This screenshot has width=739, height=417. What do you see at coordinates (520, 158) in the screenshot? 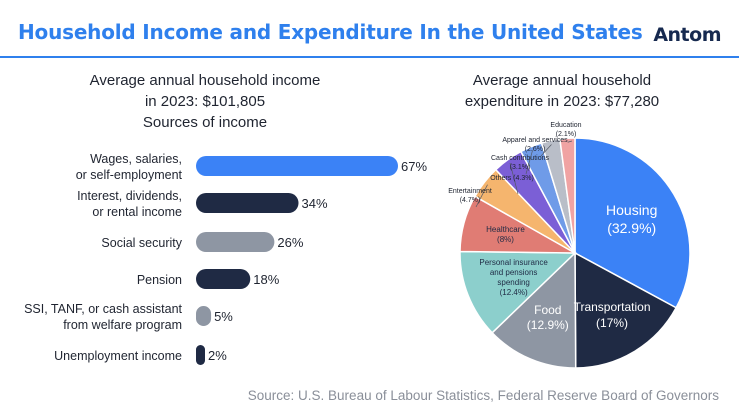
I see `pie-slice-label: Cash contributions` at bounding box center [520, 158].